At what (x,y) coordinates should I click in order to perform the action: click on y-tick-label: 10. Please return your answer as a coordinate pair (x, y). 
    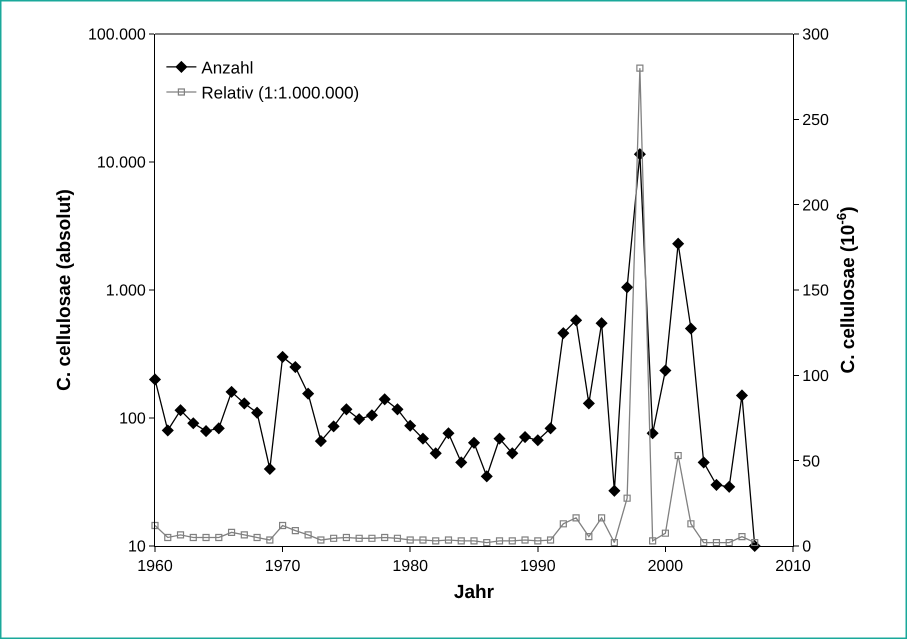
    Looking at the image, I should click on (137, 547).